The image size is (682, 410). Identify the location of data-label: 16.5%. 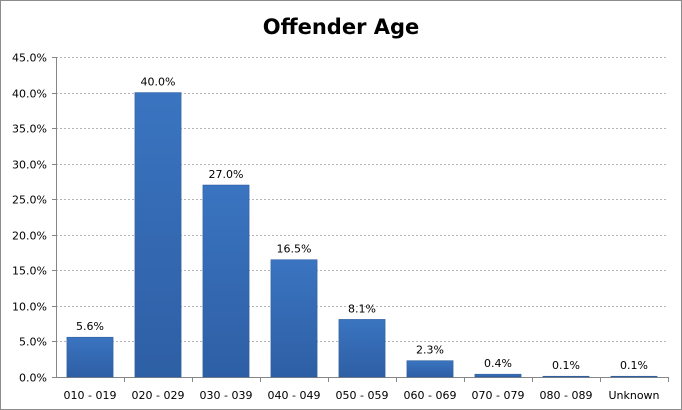
(294, 249).